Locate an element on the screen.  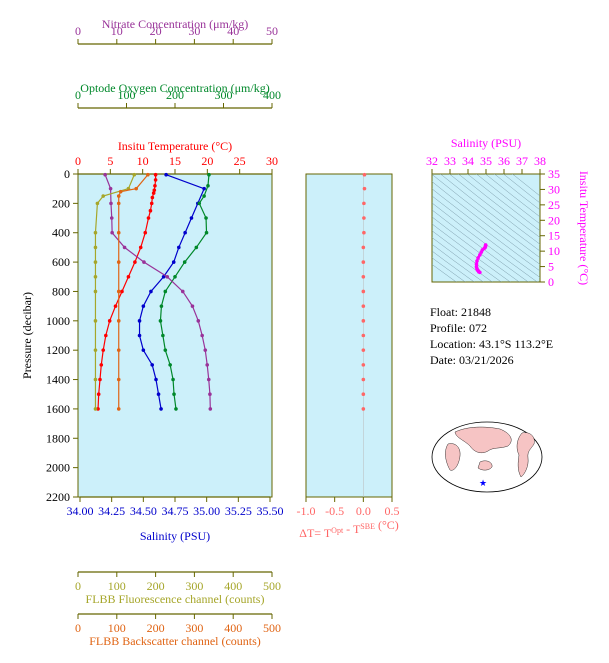
temperature-tick-label: 0 is located at coordinates (78, 161).